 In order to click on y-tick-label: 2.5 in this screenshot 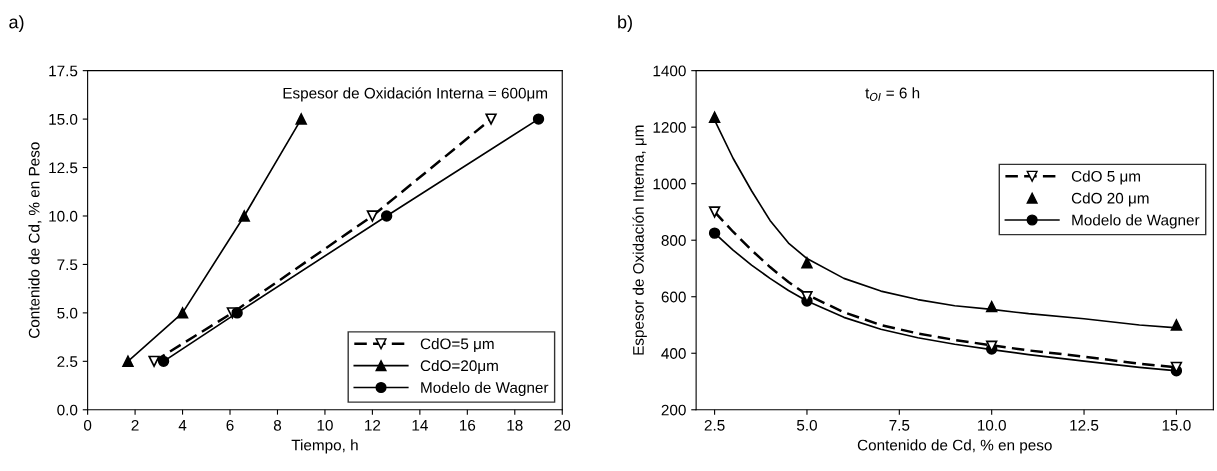, I will do `click(67, 362)`.